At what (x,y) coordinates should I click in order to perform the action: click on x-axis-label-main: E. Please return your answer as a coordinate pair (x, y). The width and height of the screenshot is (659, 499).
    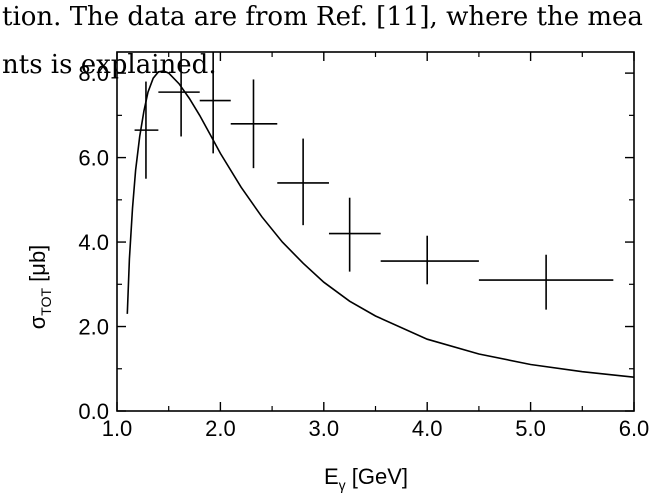
    Looking at the image, I should click on (331, 476).